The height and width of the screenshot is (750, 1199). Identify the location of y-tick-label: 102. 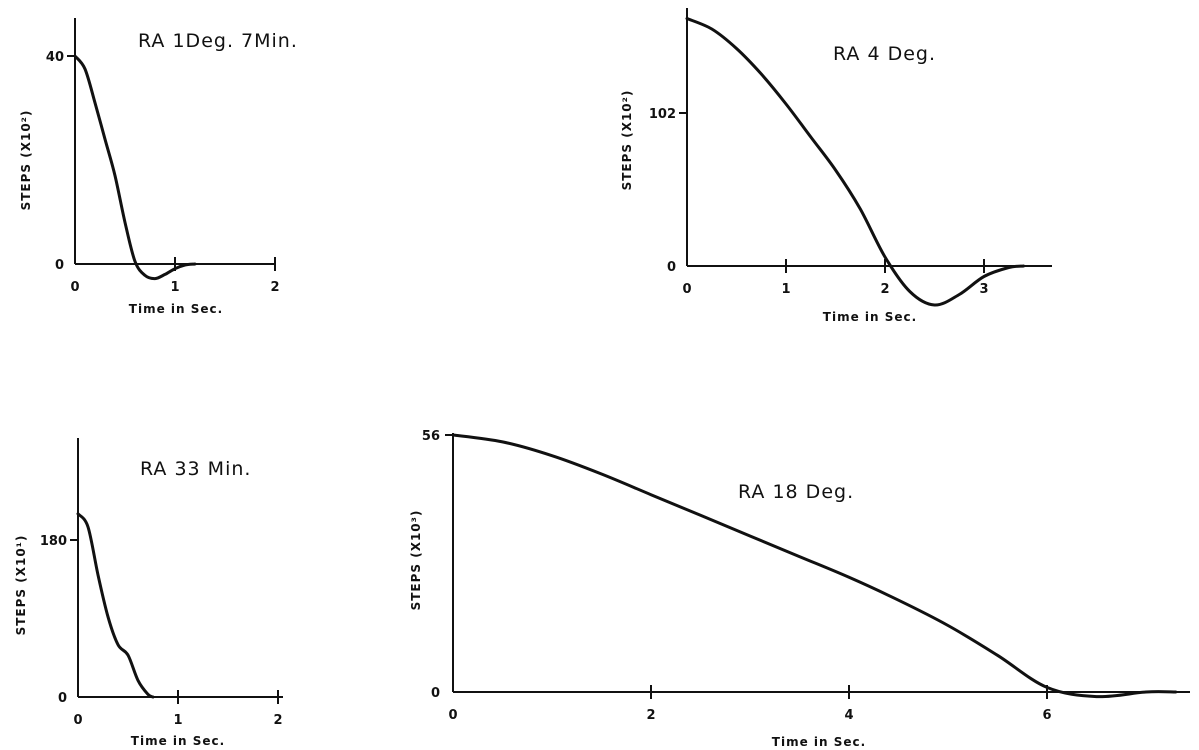
(662, 114).